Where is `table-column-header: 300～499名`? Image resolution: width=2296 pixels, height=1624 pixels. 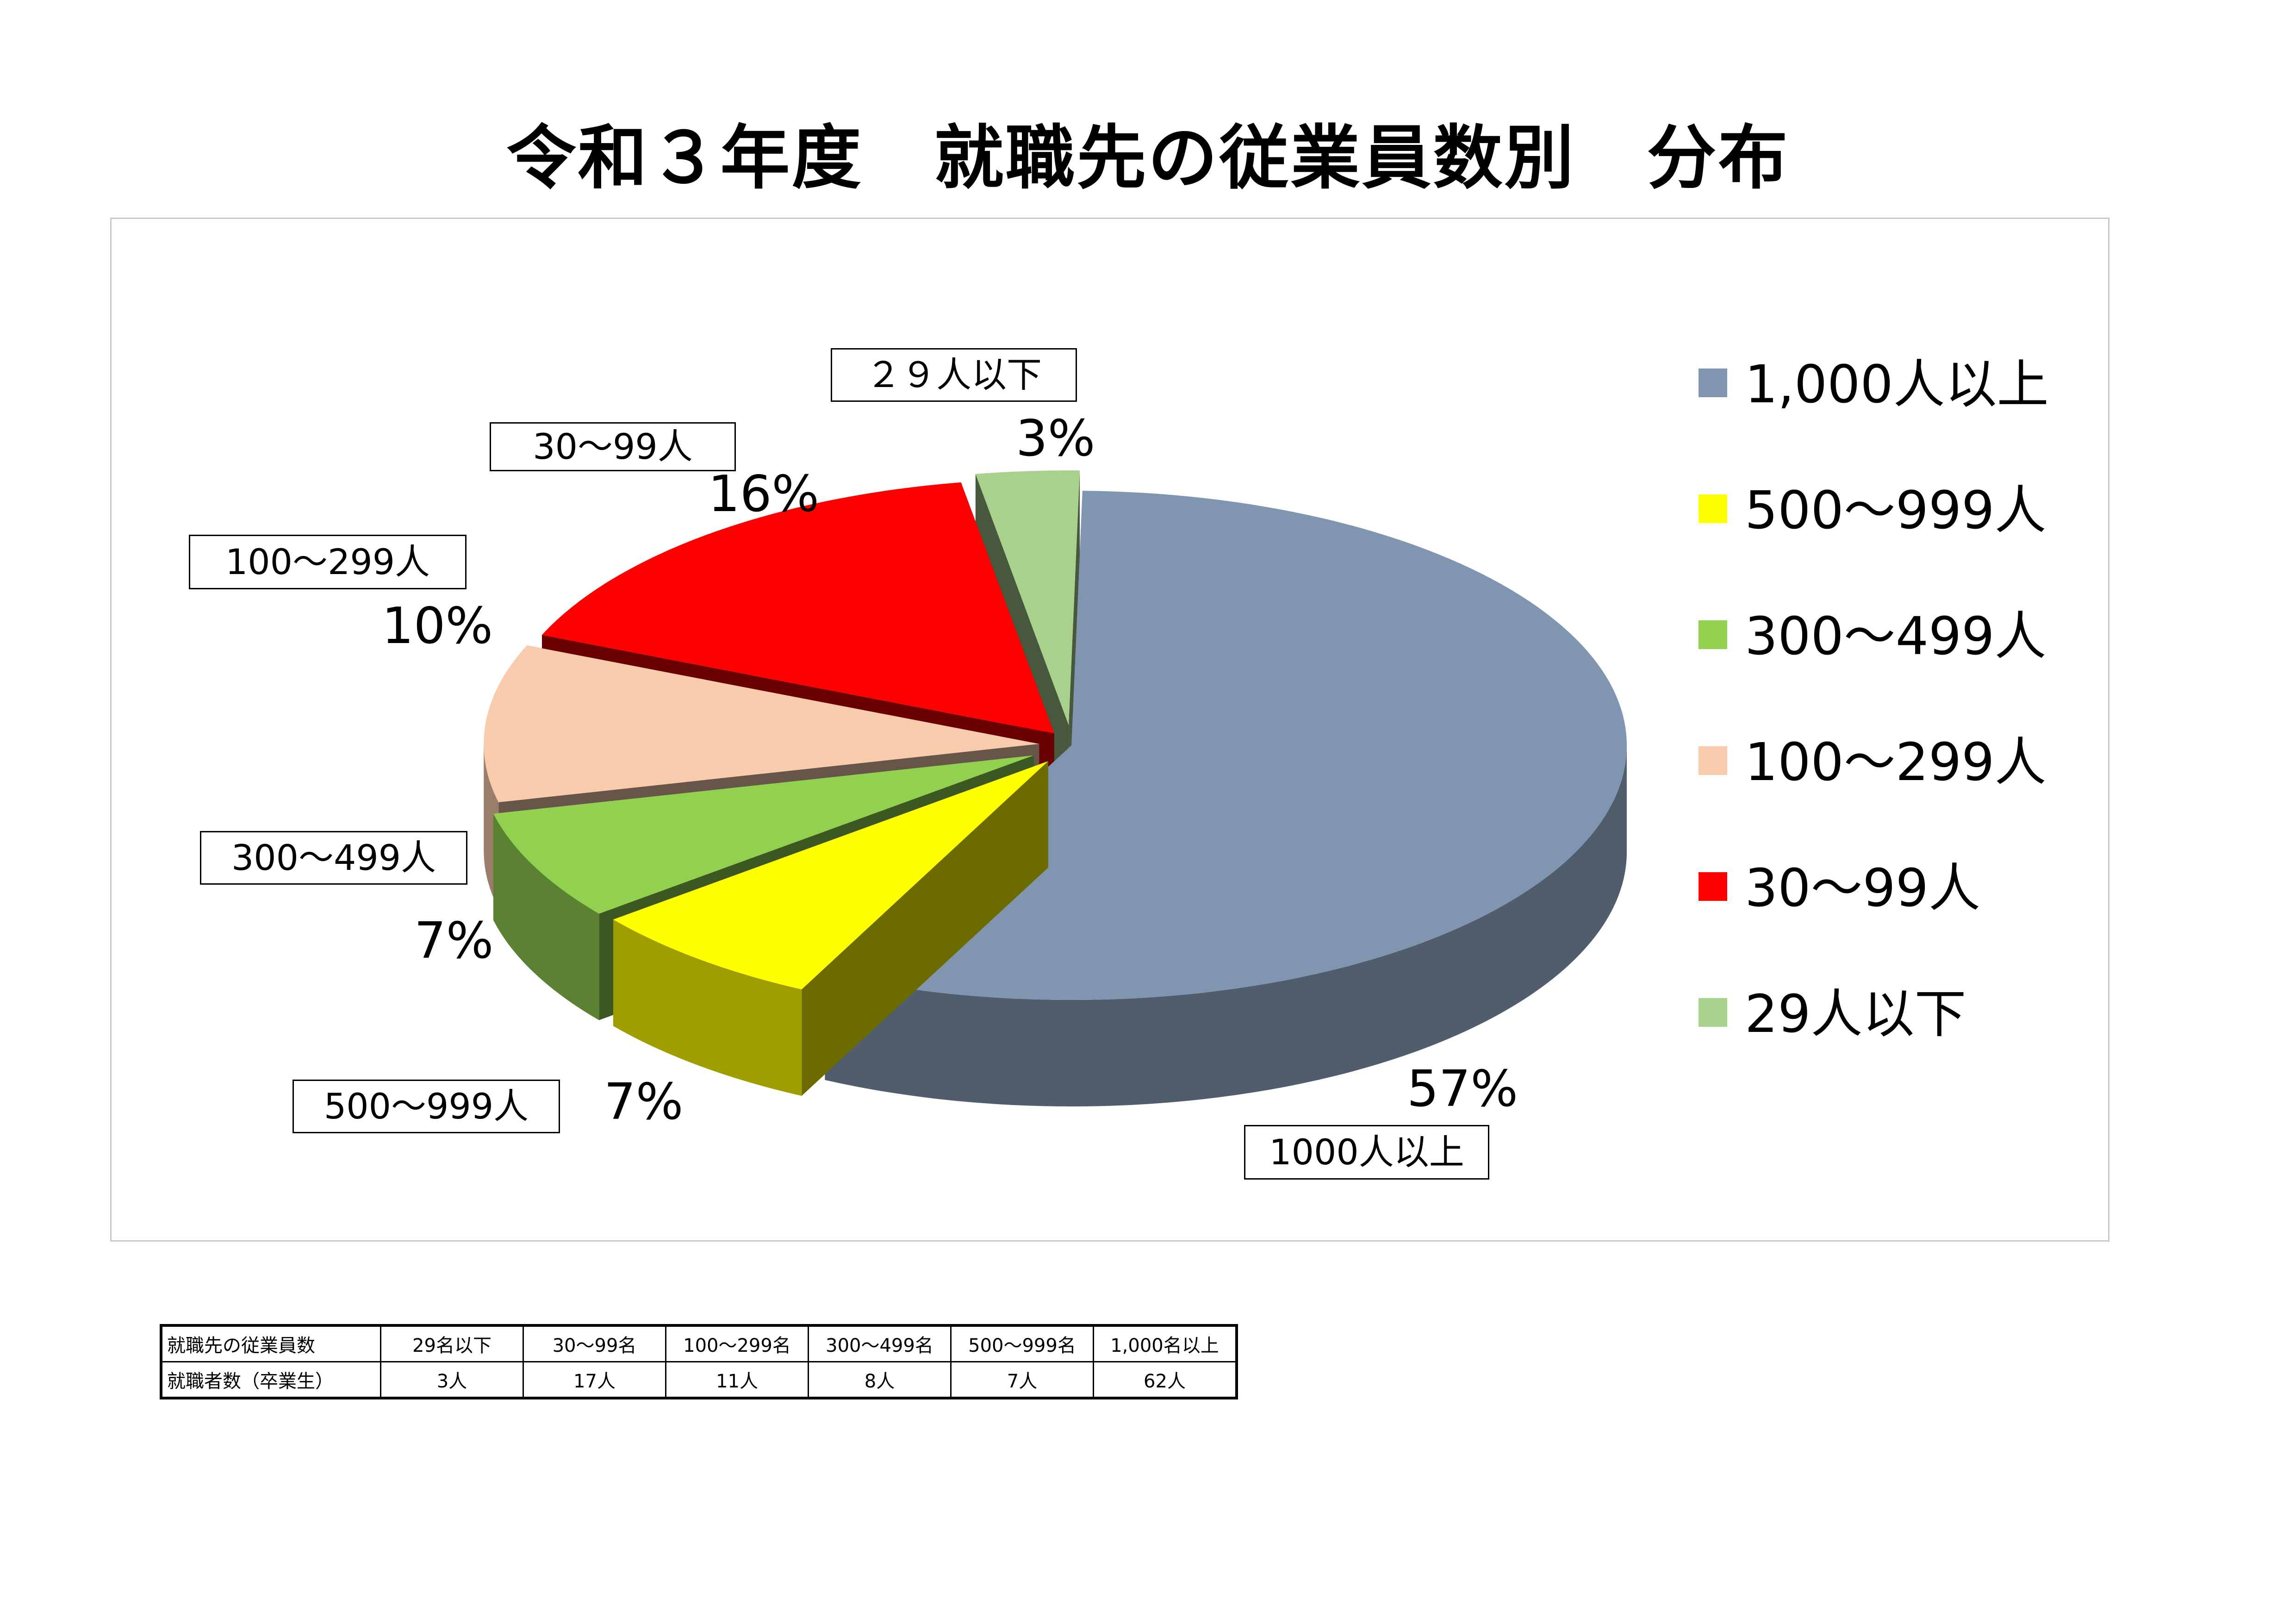 table-column-header: 300～499名 is located at coordinates (880, 1343).